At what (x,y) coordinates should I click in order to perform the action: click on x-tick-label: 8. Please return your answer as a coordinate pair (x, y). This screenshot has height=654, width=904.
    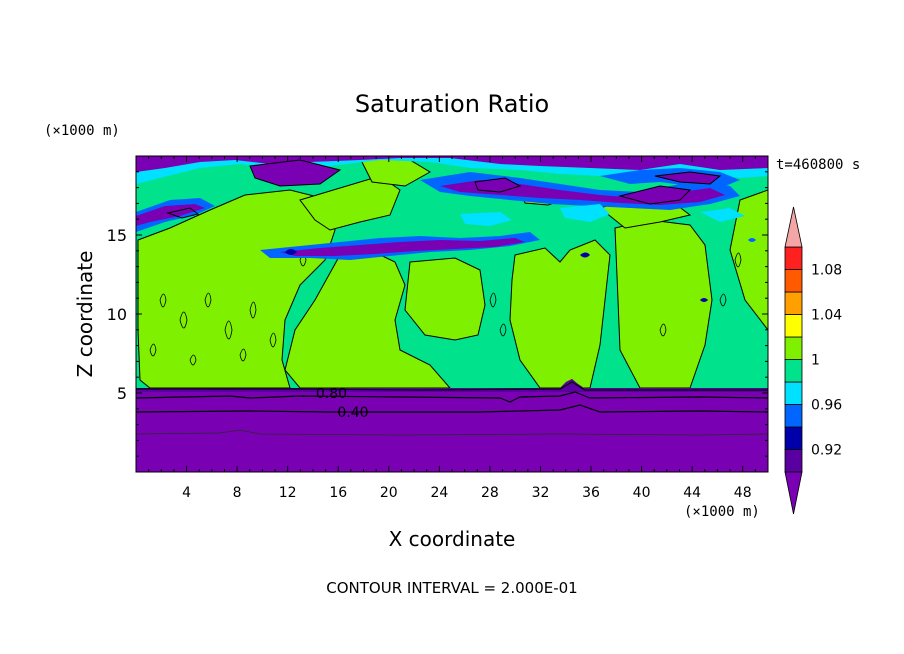
    Looking at the image, I should click on (237, 493).